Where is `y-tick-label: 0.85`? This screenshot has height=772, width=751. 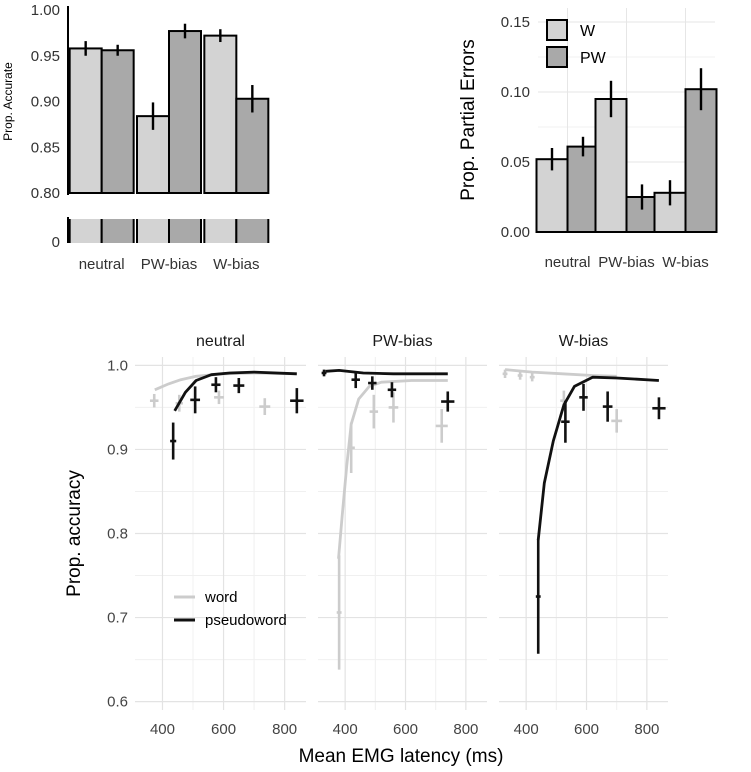
y-tick-label: 0.85 is located at coordinates (45, 147).